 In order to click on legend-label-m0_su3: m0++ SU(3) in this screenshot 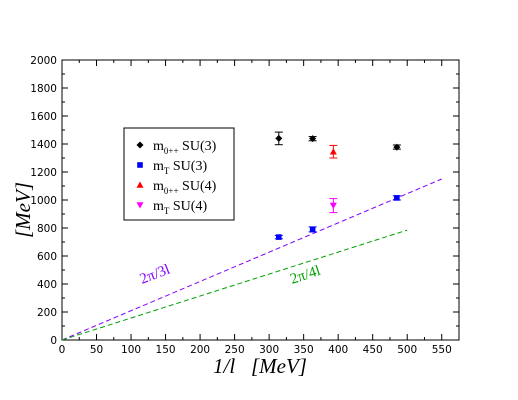, I will do `click(185, 147)`.